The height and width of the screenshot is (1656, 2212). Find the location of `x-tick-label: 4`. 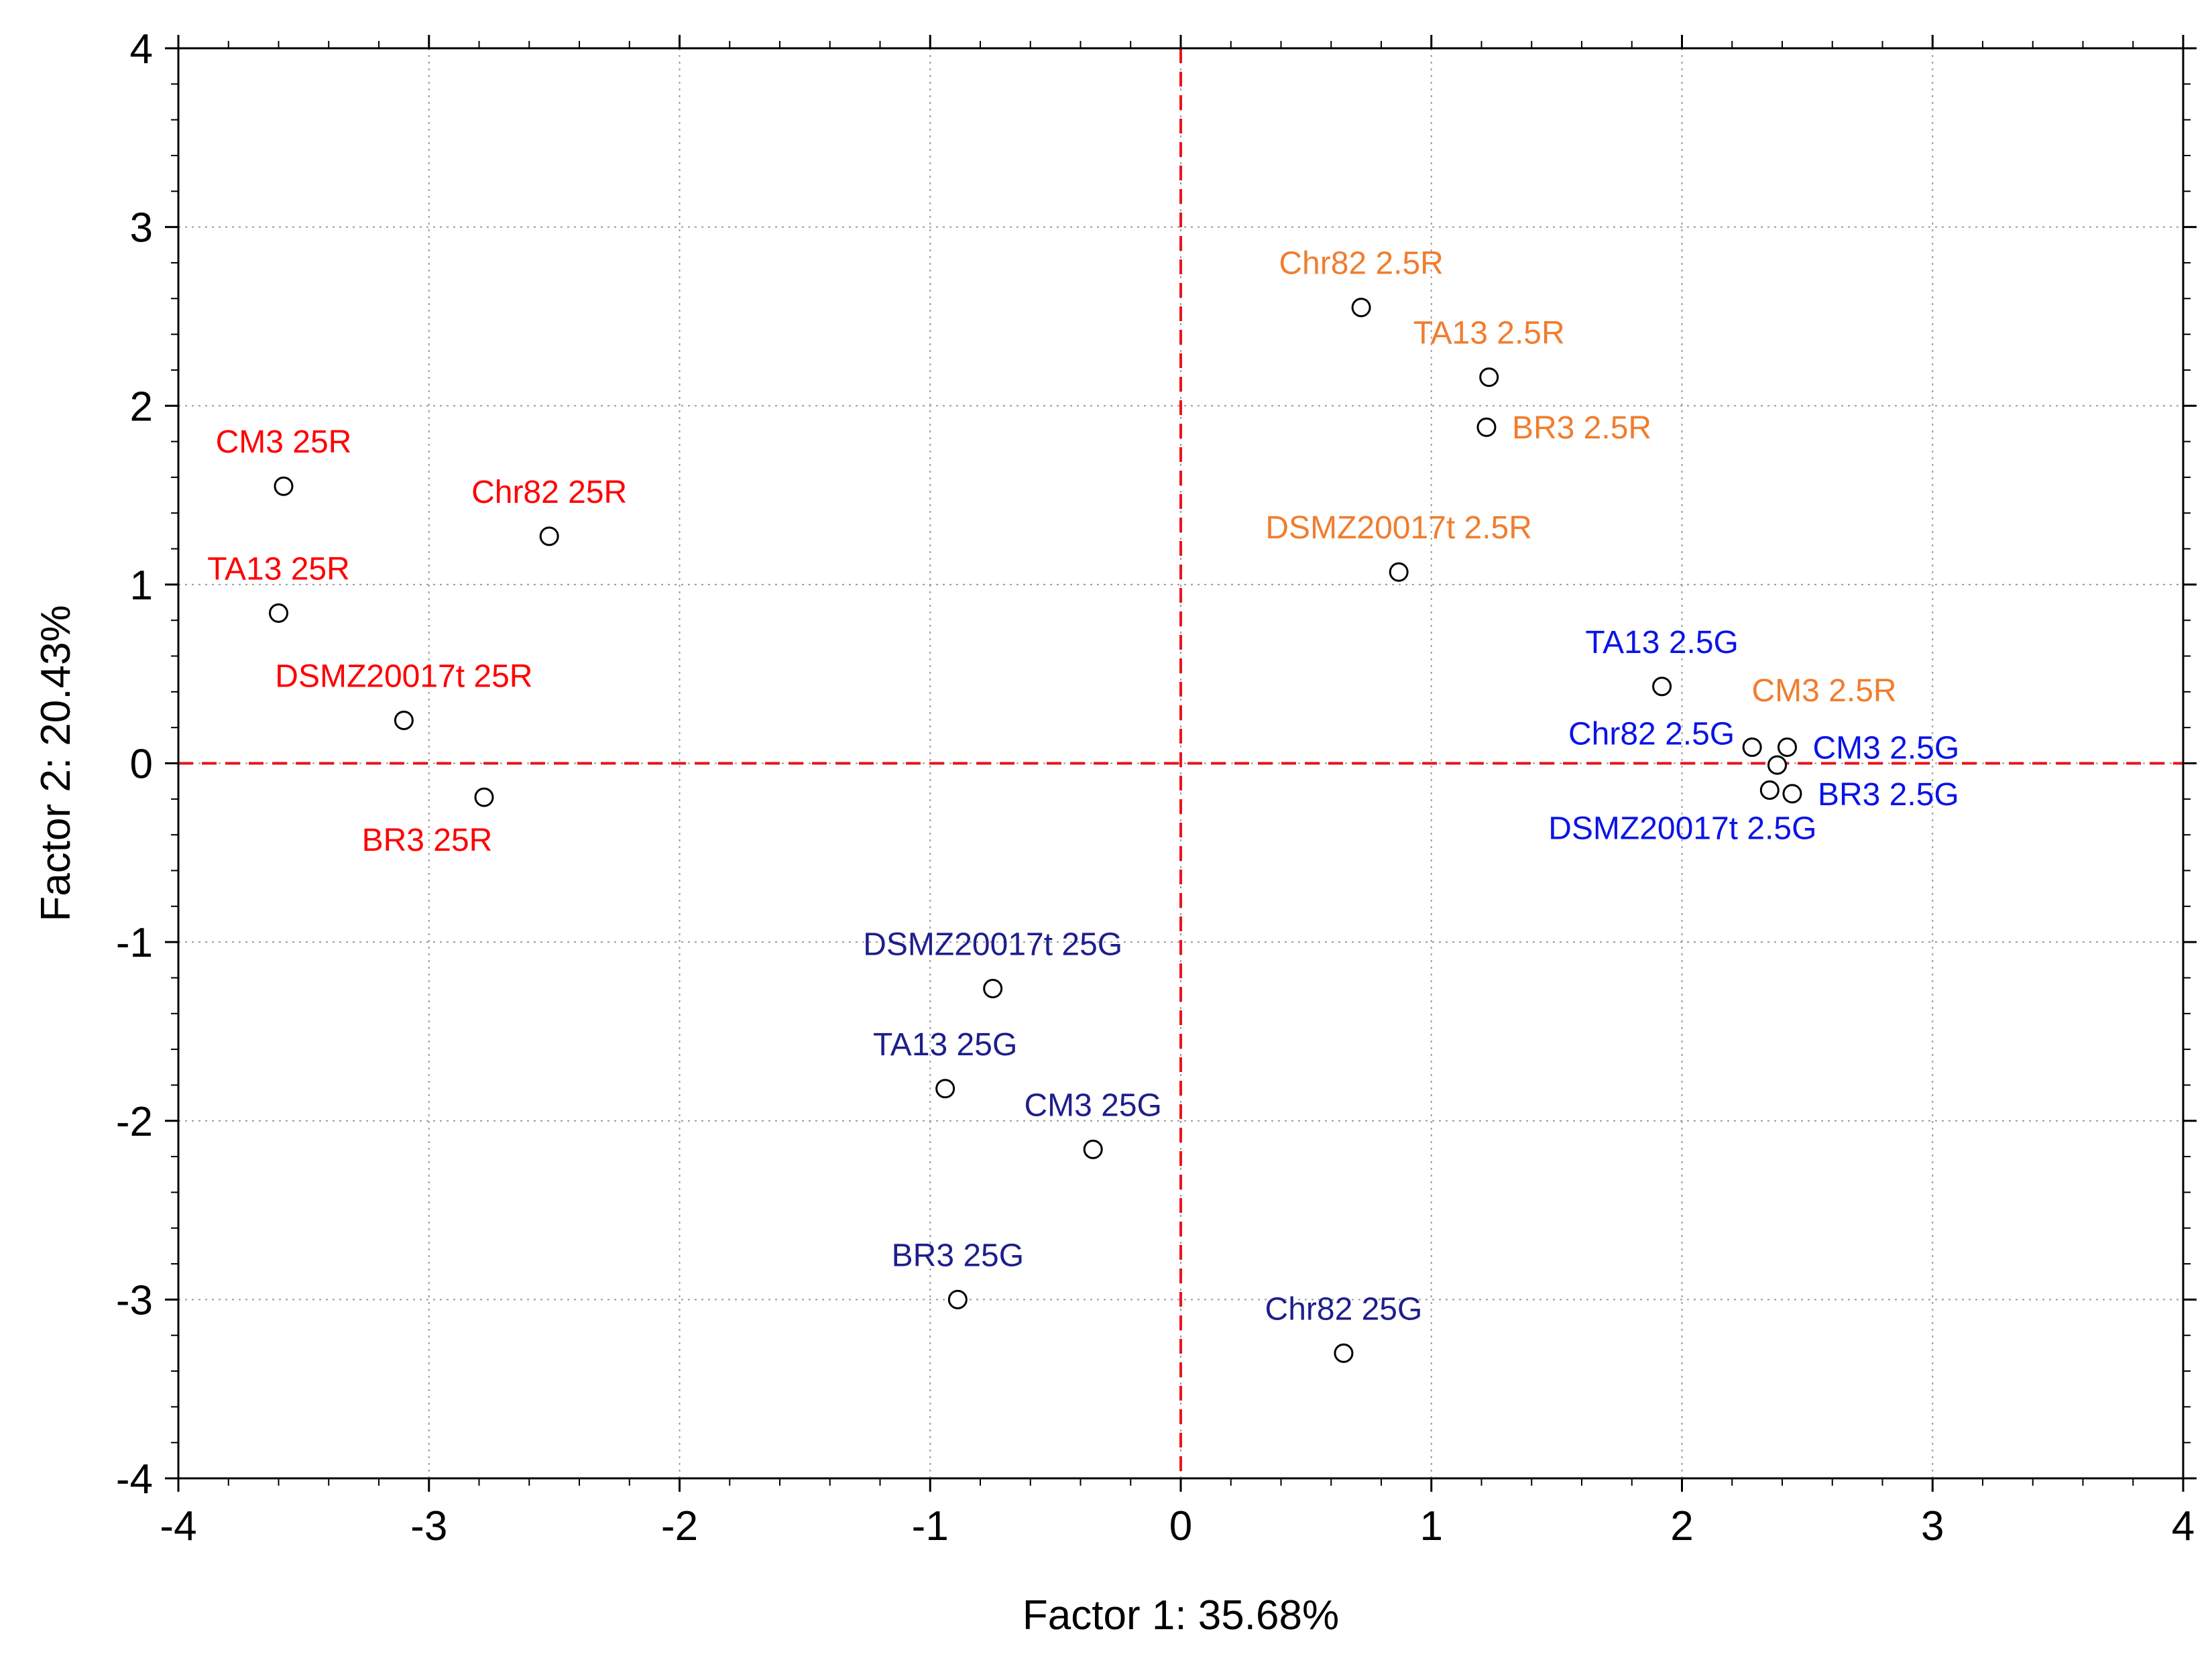

x-tick-label: 4 is located at coordinates (2183, 1526).